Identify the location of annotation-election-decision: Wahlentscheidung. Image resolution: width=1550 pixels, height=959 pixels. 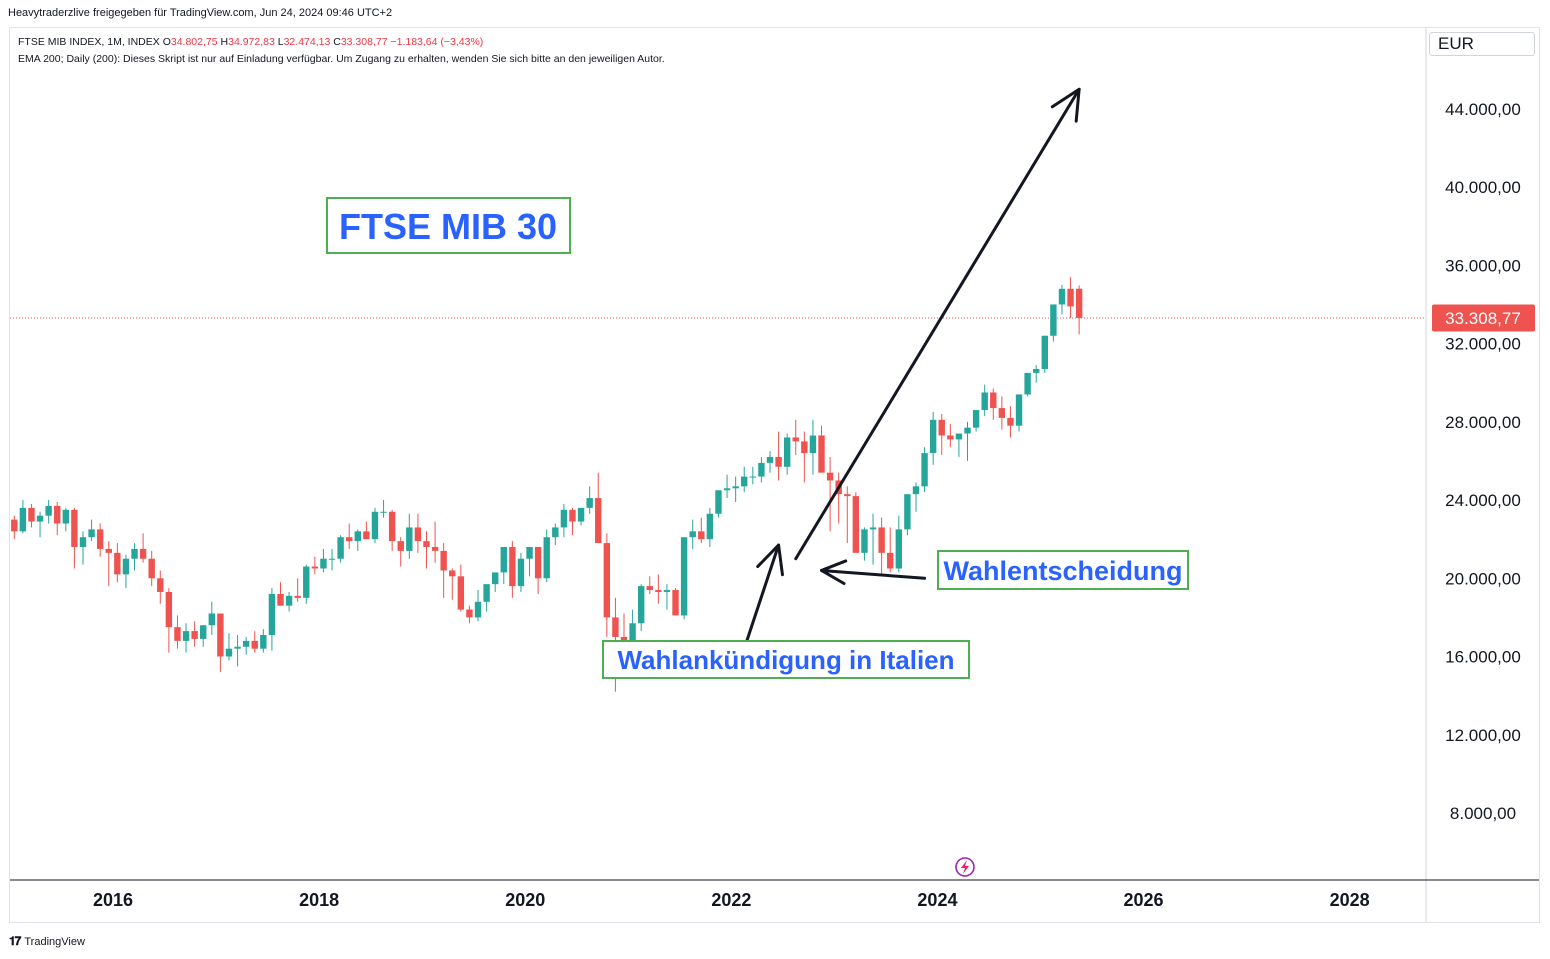
(1063, 570).